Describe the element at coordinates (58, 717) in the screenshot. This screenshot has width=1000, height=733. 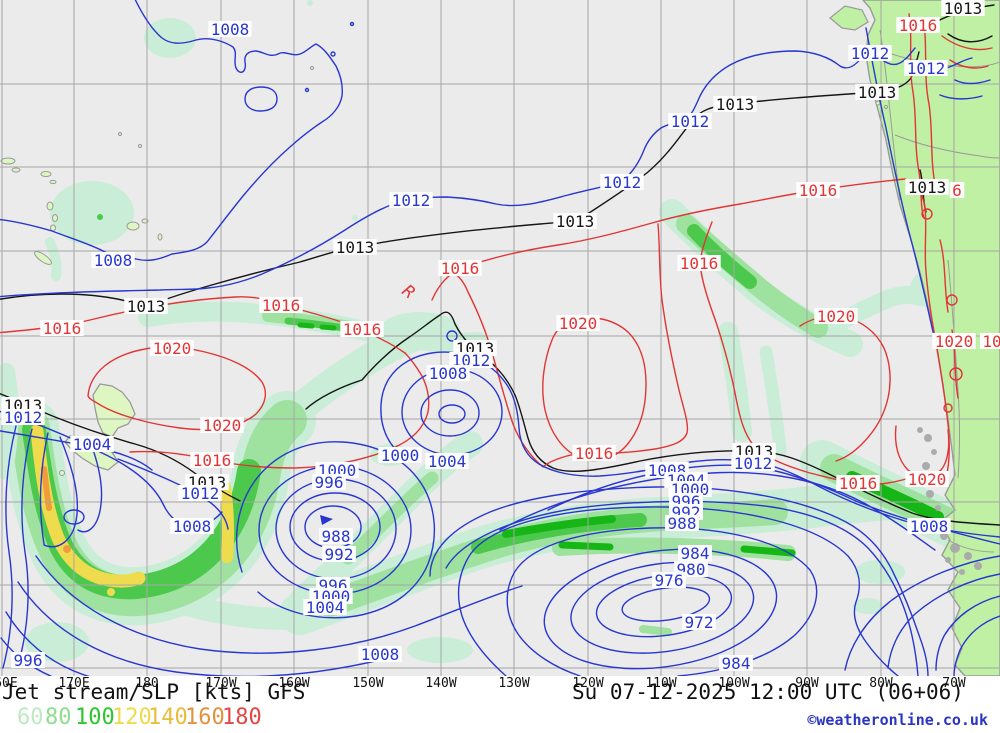
I see `legend-value-80: 80` at that location.